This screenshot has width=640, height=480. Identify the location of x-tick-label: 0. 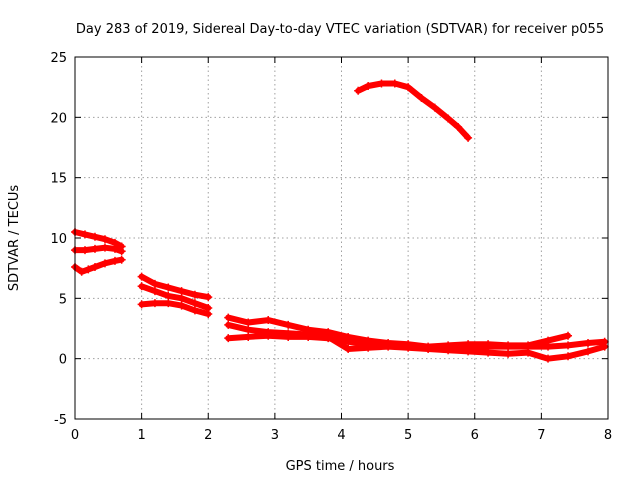
(75, 435).